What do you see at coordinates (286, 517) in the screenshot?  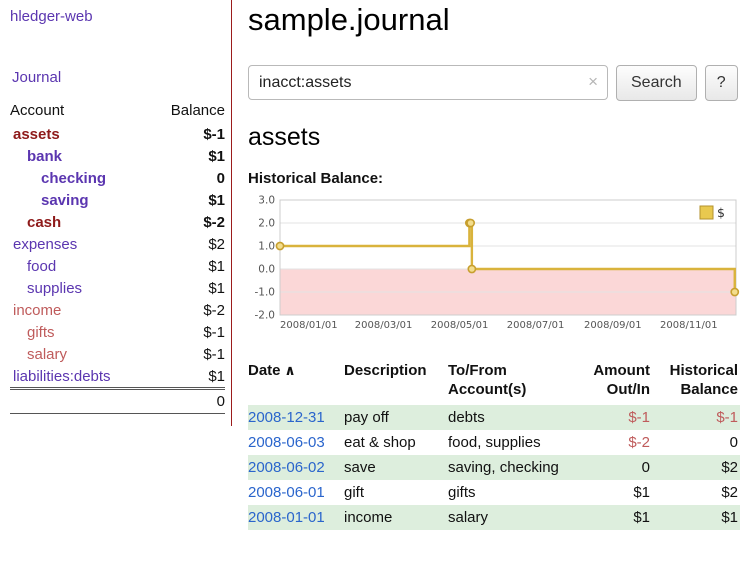 I see `transaction-date-link: 2008-01-01` at bounding box center [286, 517].